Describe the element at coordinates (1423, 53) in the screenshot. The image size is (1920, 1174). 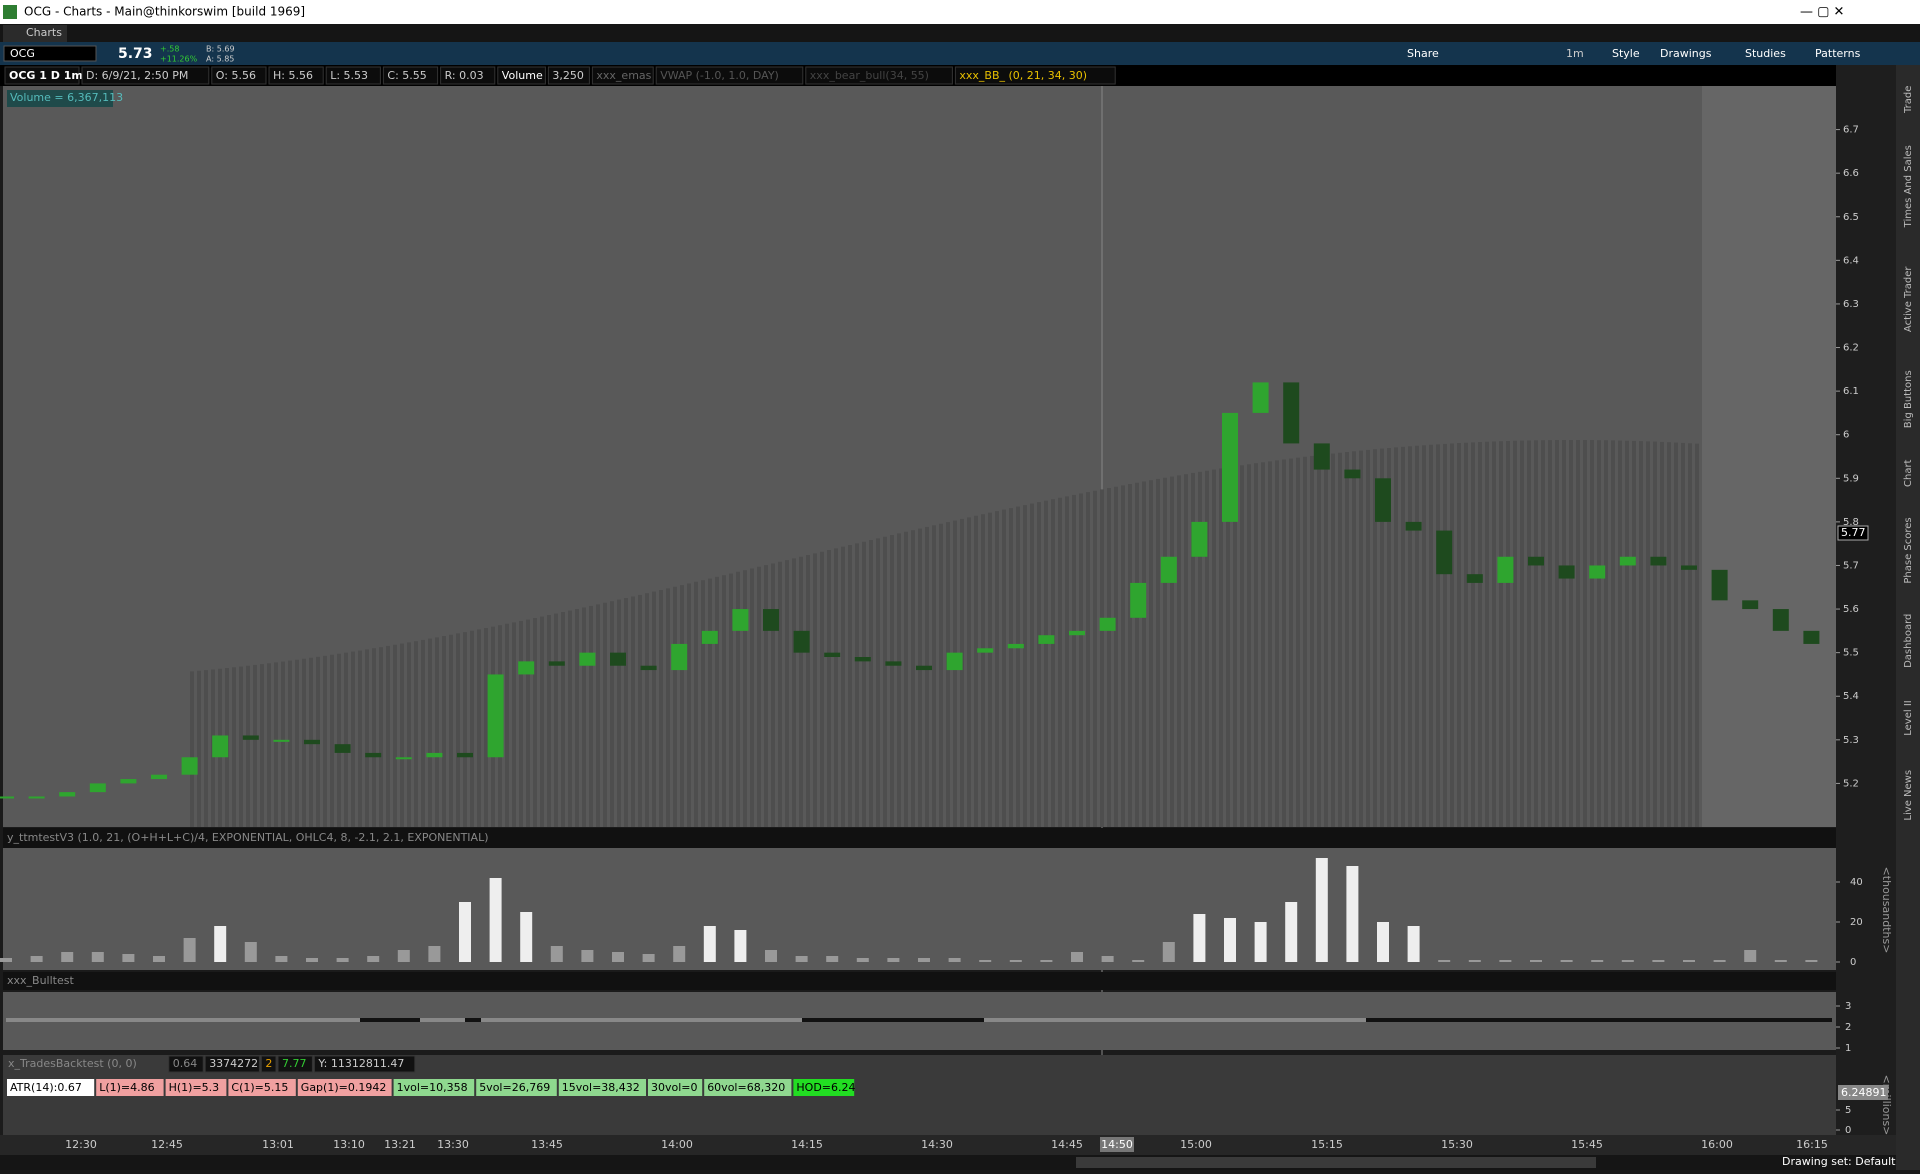
I see `toolbar-button: Share` at that location.